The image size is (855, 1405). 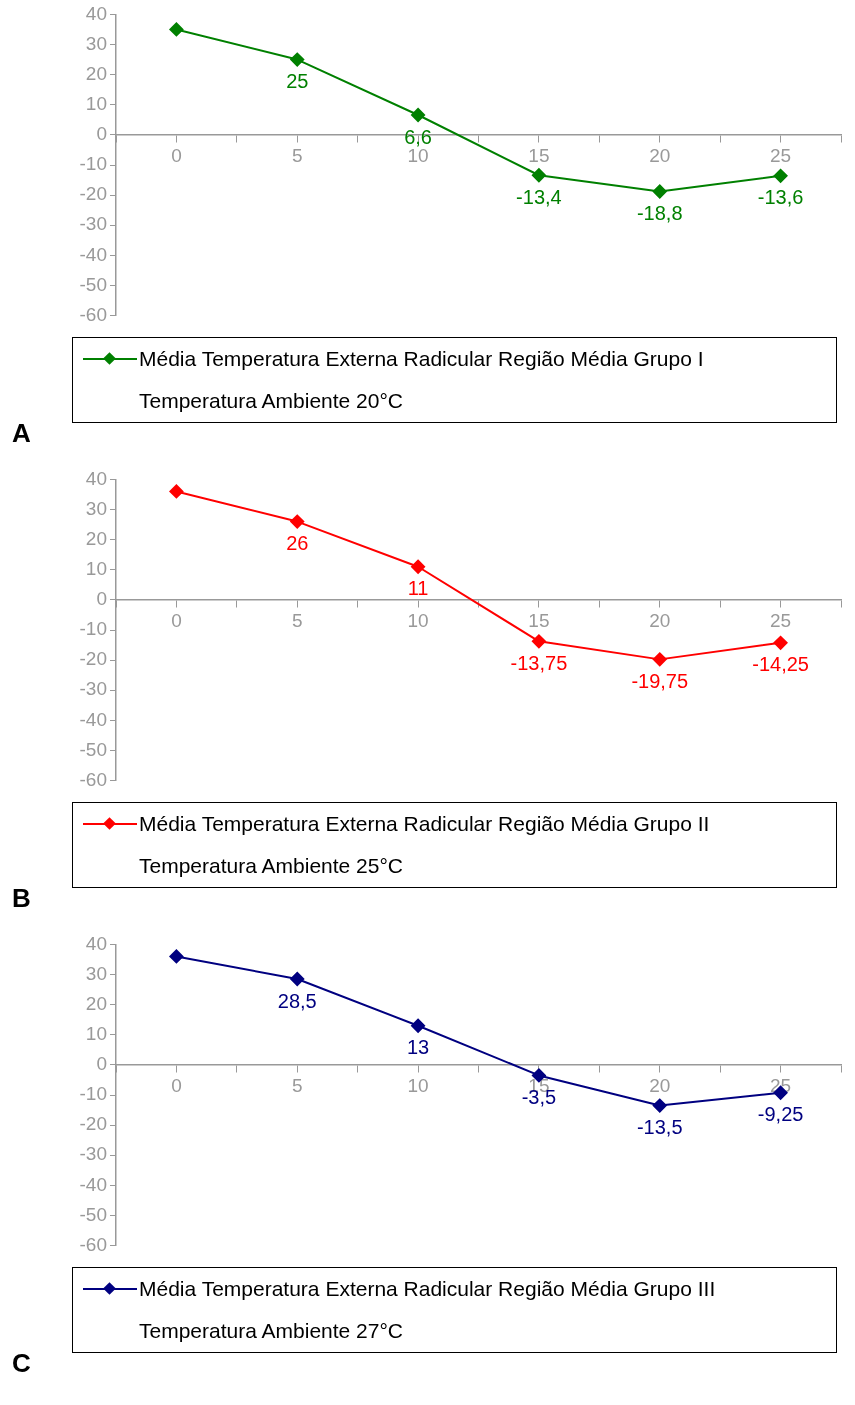 I want to click on data-label: 6,6, so click(x=418, y=136).